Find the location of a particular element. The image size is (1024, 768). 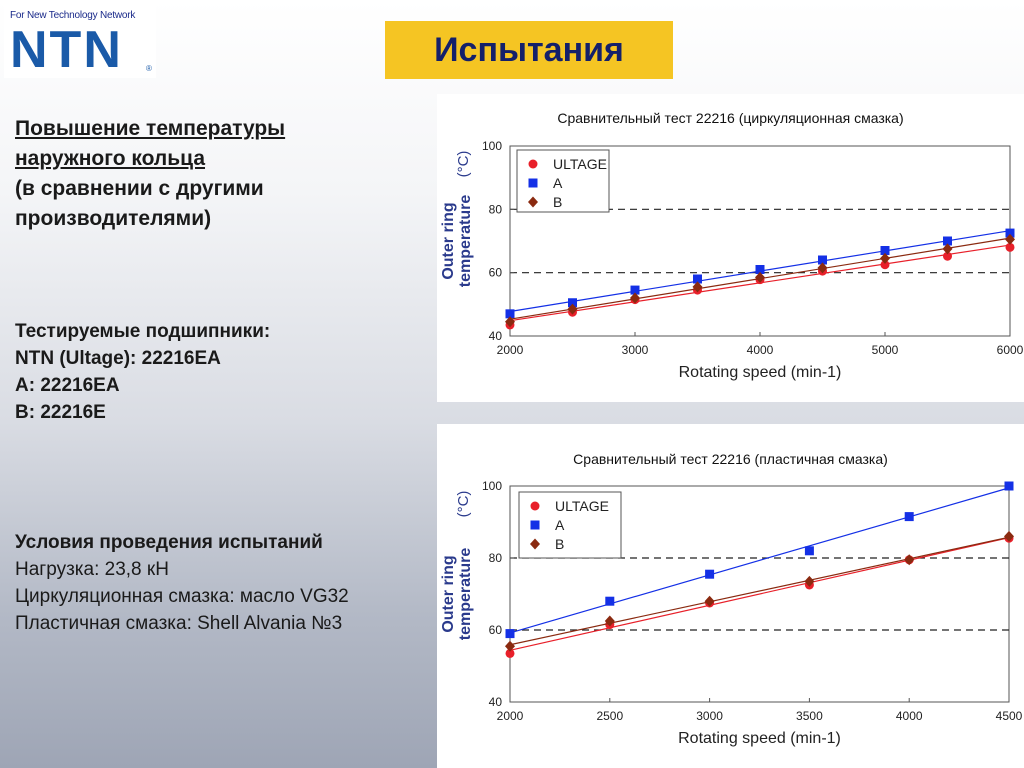

condition-circulating: Циркуляционная смазка: масло VG32 is located at coordinates (182, 596).